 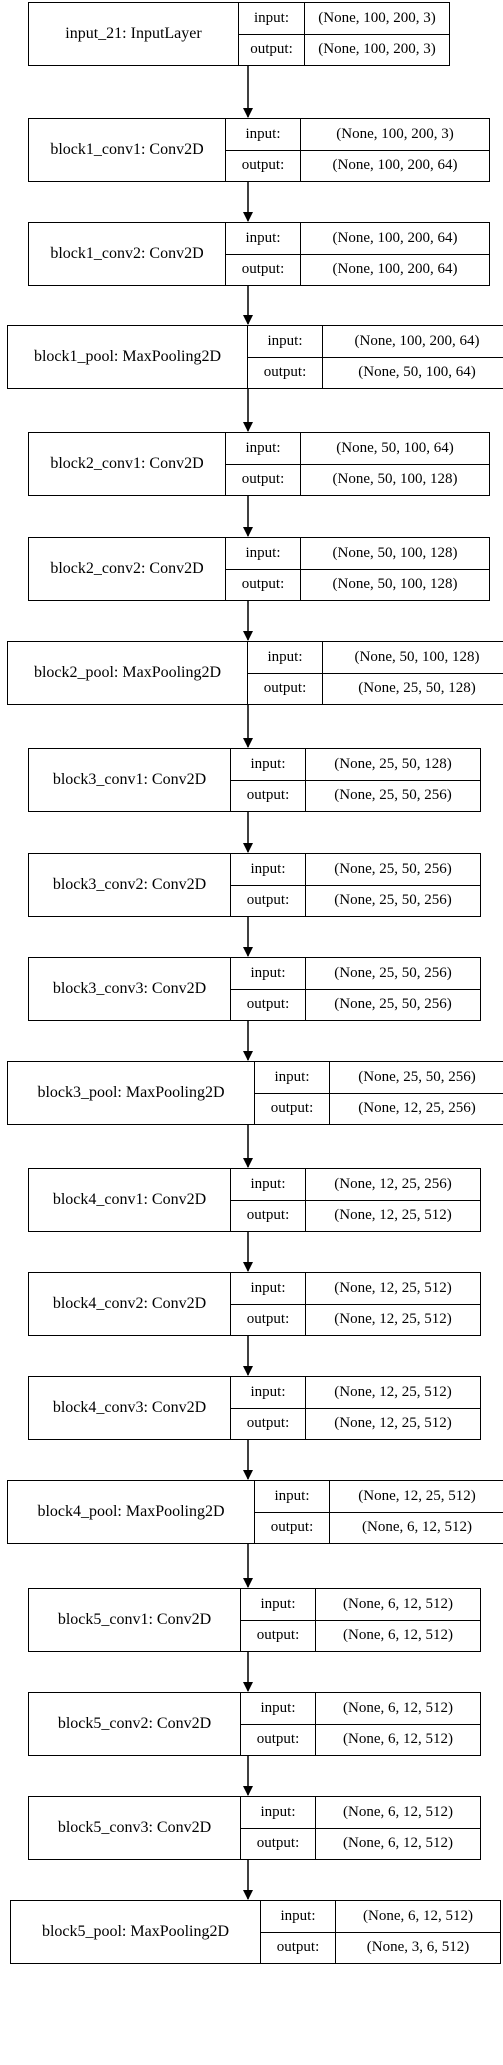 I want to click on layer-name: block1_conv1: Conv2D, so click(x=127, y=150).